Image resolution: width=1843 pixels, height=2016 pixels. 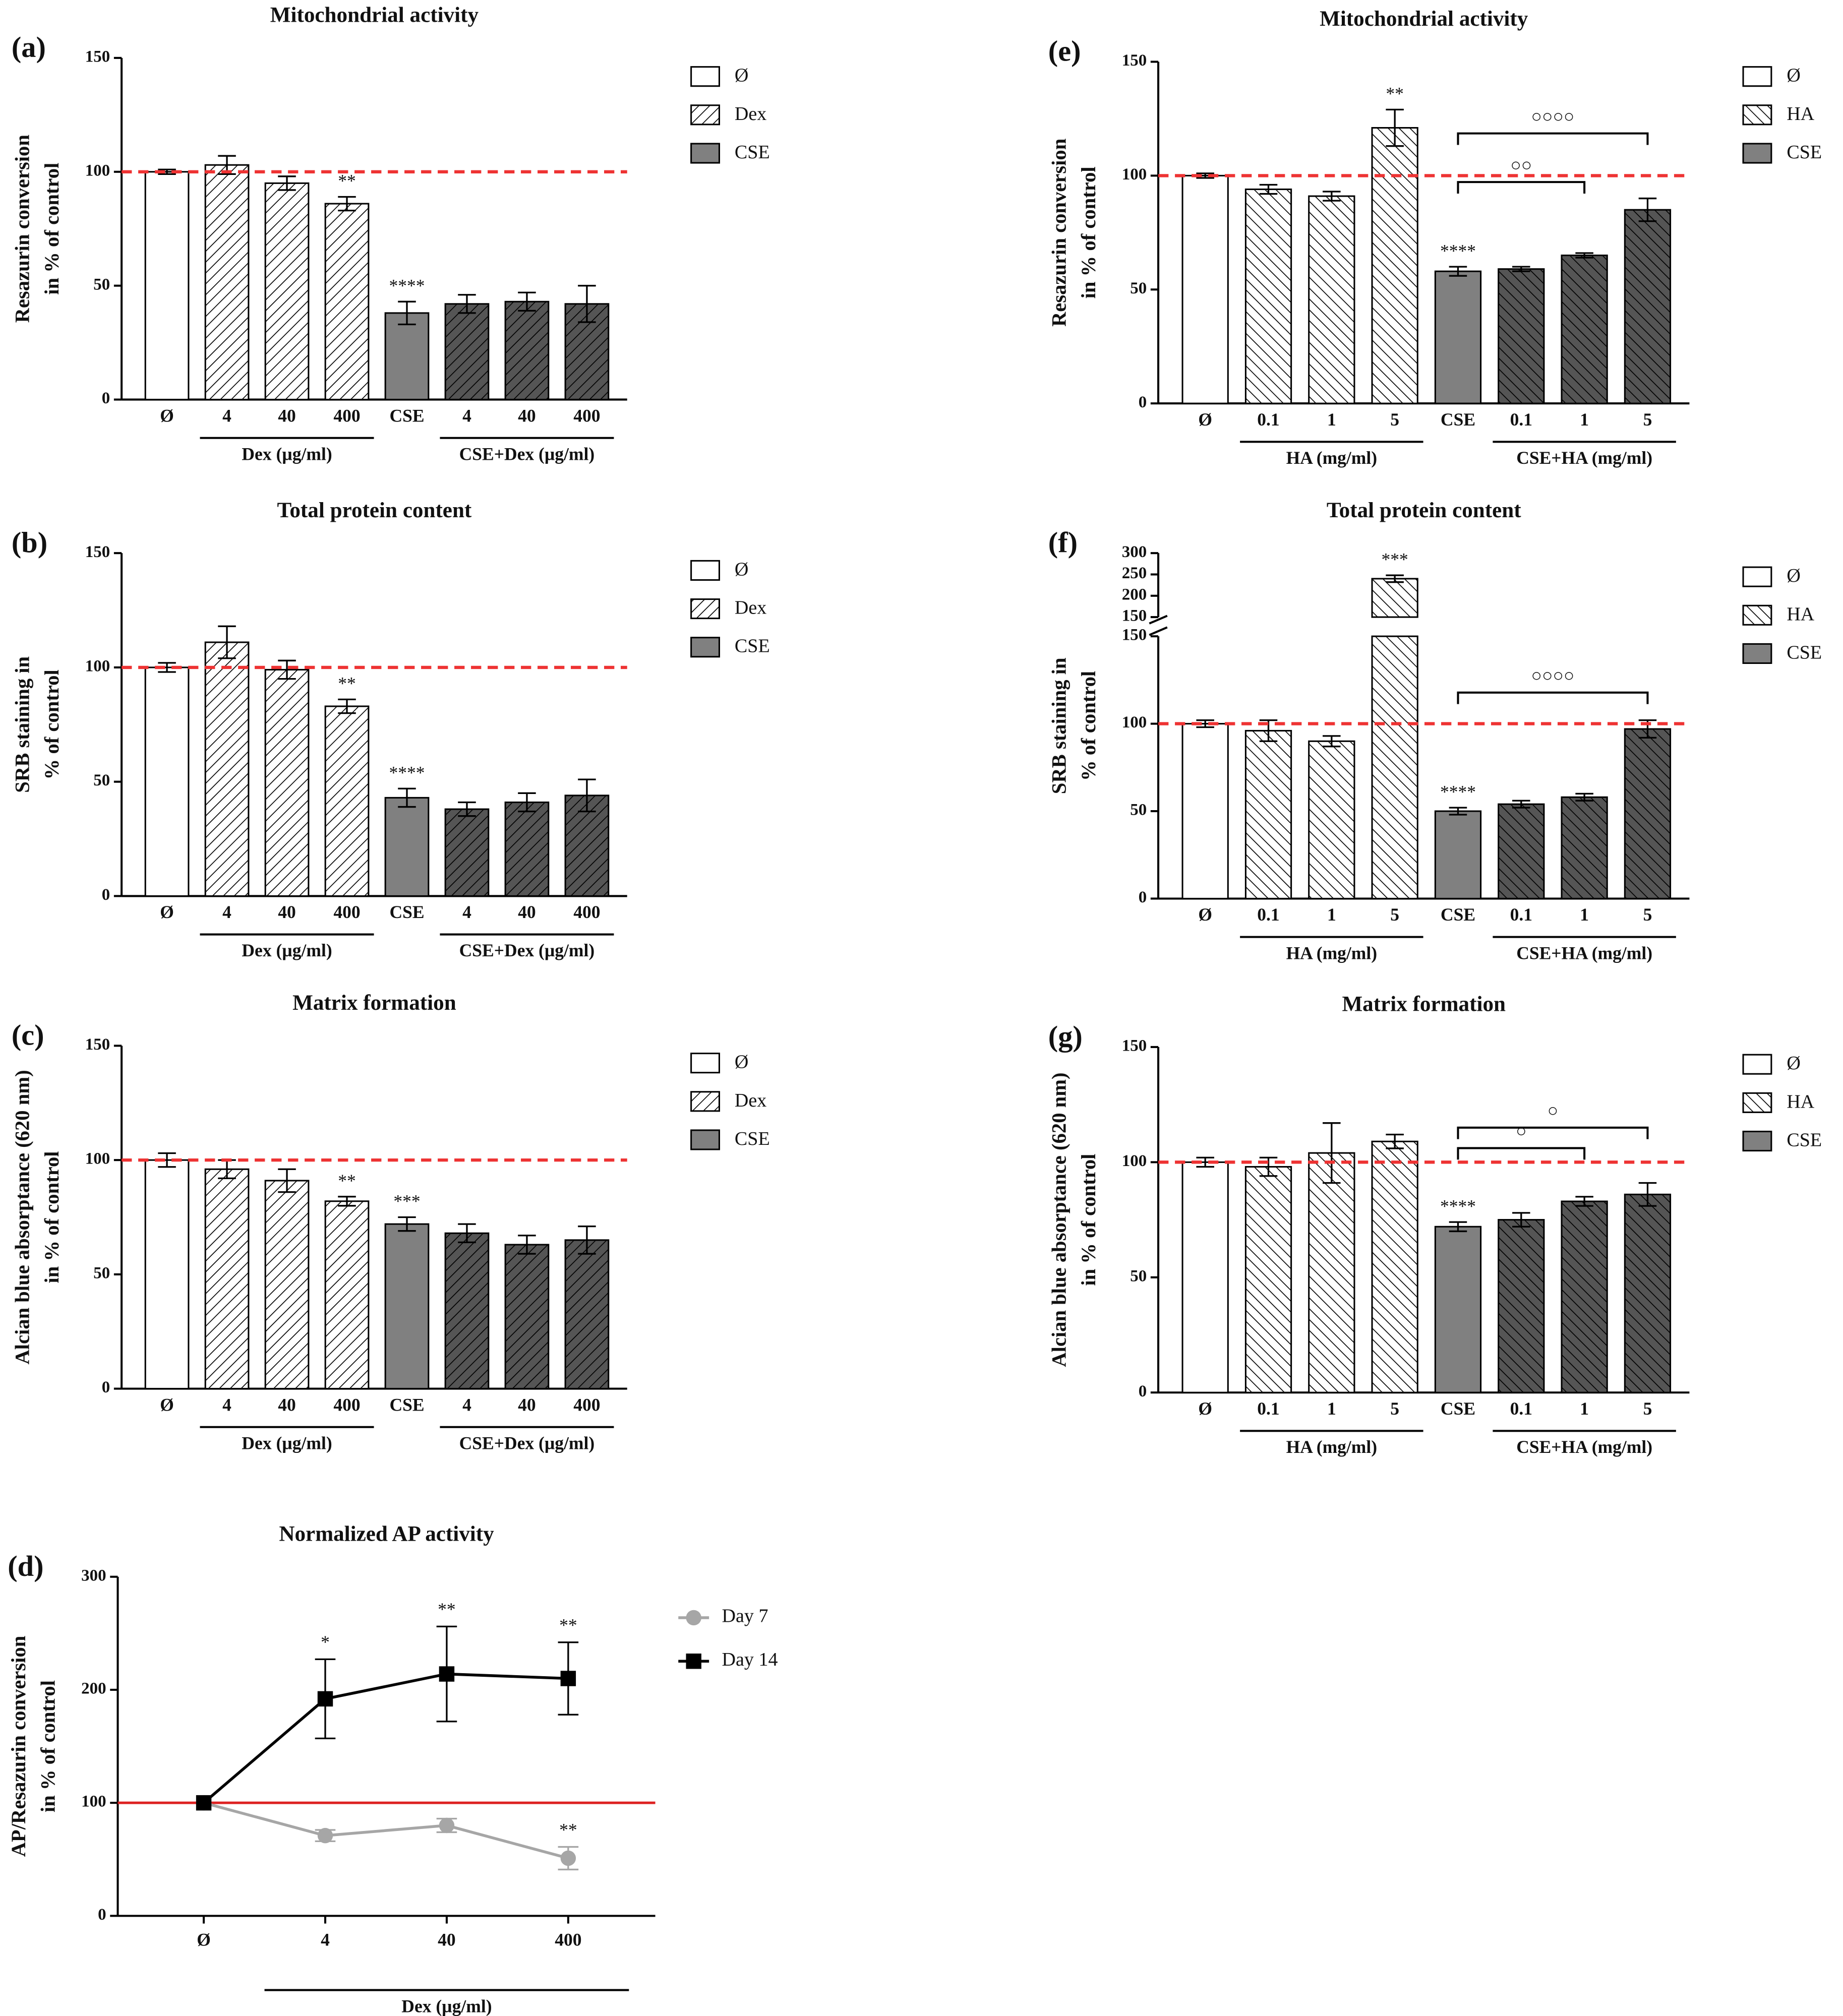 What do you see at coordinates (22, 724) in the screenshot?
I see `y-axis-label: SRB staining in` at bounding box center [22, 724].